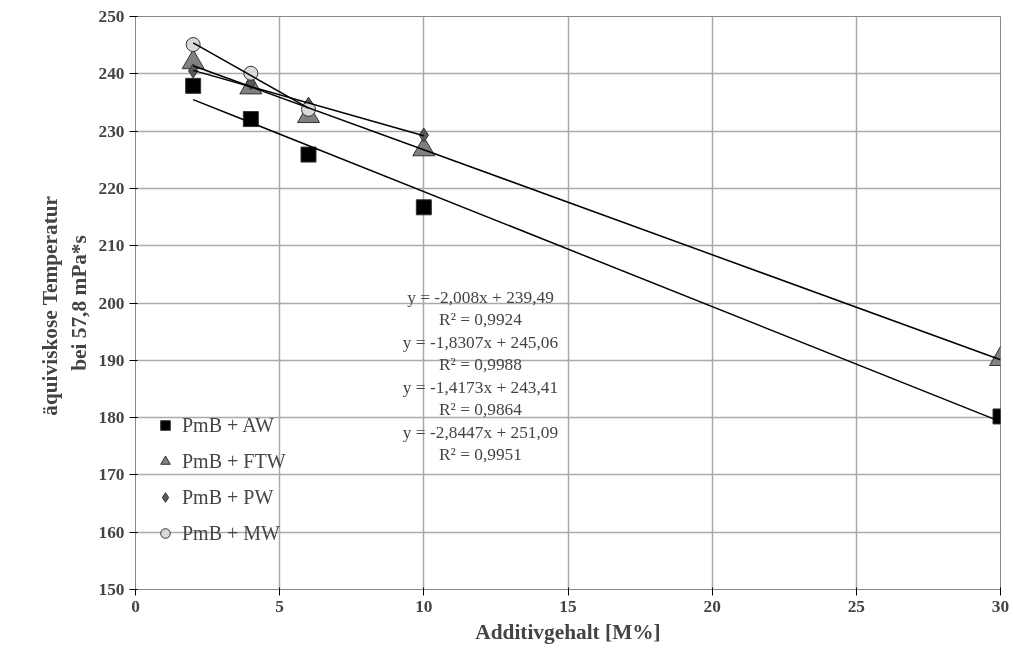  I want to click on annotation: y = -2,8447x + 251,09 R² = 0,9951, so click(480, 443).